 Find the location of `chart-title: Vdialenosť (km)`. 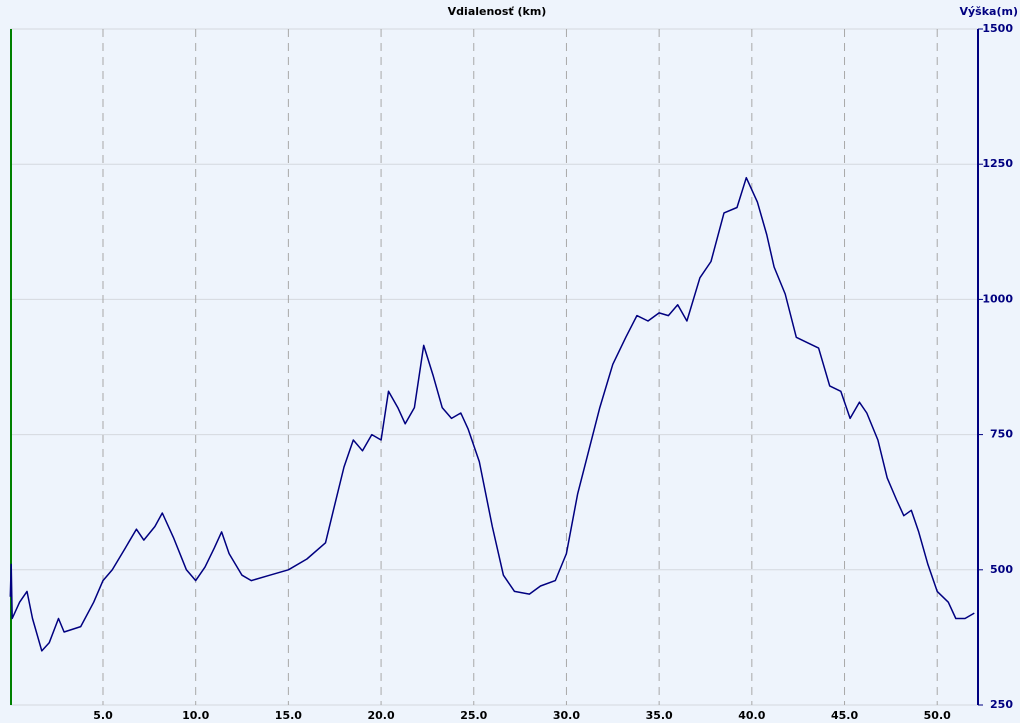

chart-title: Vdialenosť (km) is located at coordinates (497, 11).